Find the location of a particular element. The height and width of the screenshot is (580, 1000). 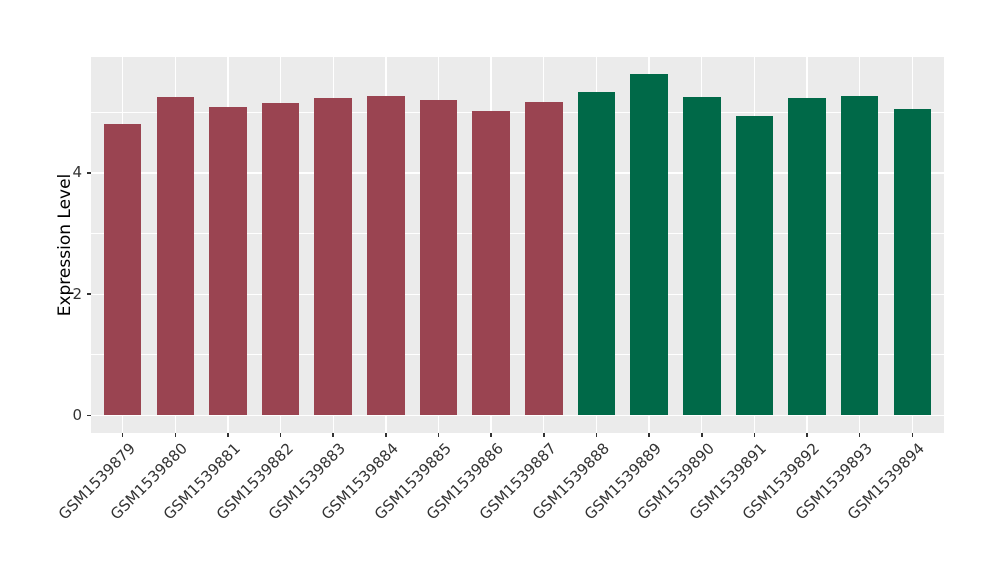

bar-GSM1539893 is located at coordinates (859, 256).